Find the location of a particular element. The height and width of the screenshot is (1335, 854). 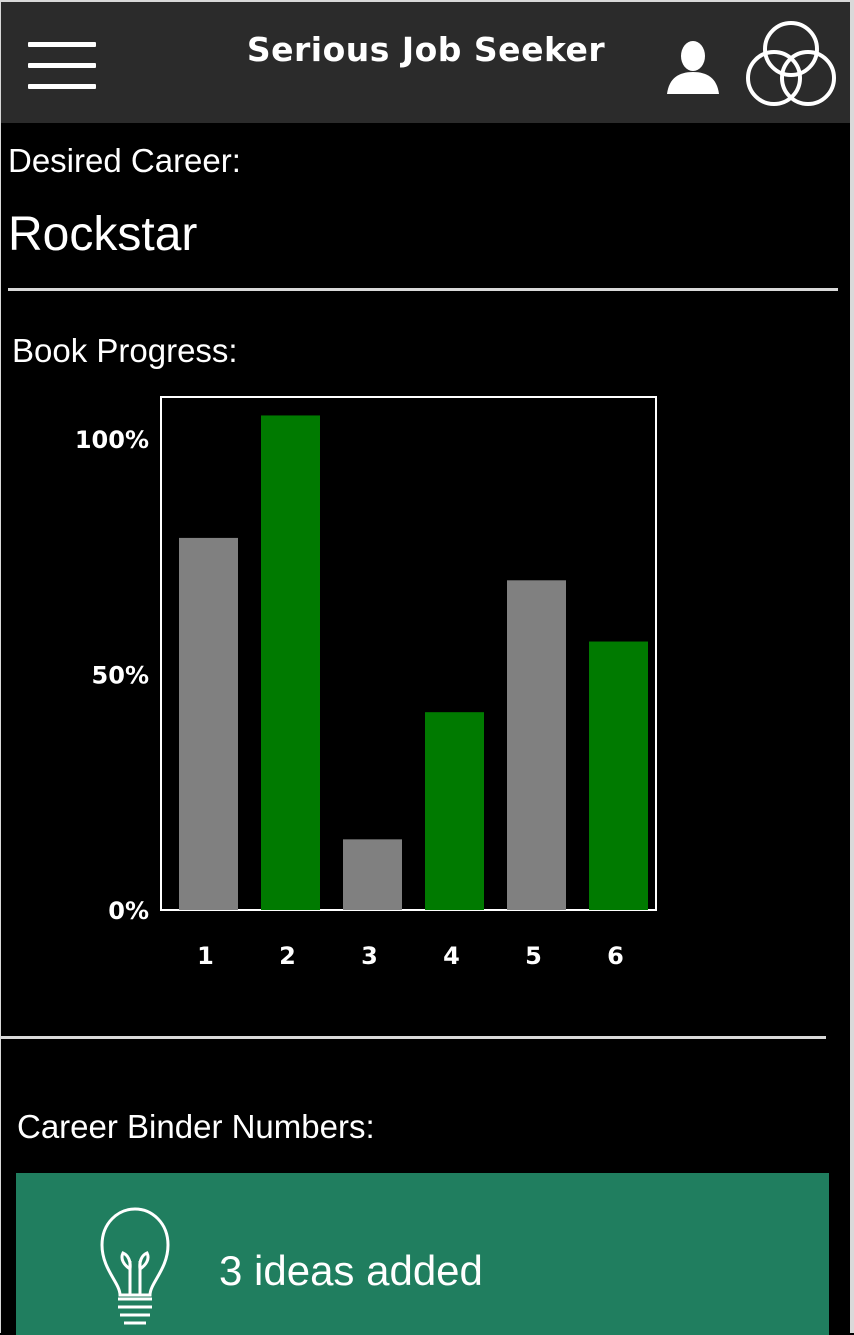

career-binder-label: Career Binder Numbers: is located at coordinates (196, 1126).